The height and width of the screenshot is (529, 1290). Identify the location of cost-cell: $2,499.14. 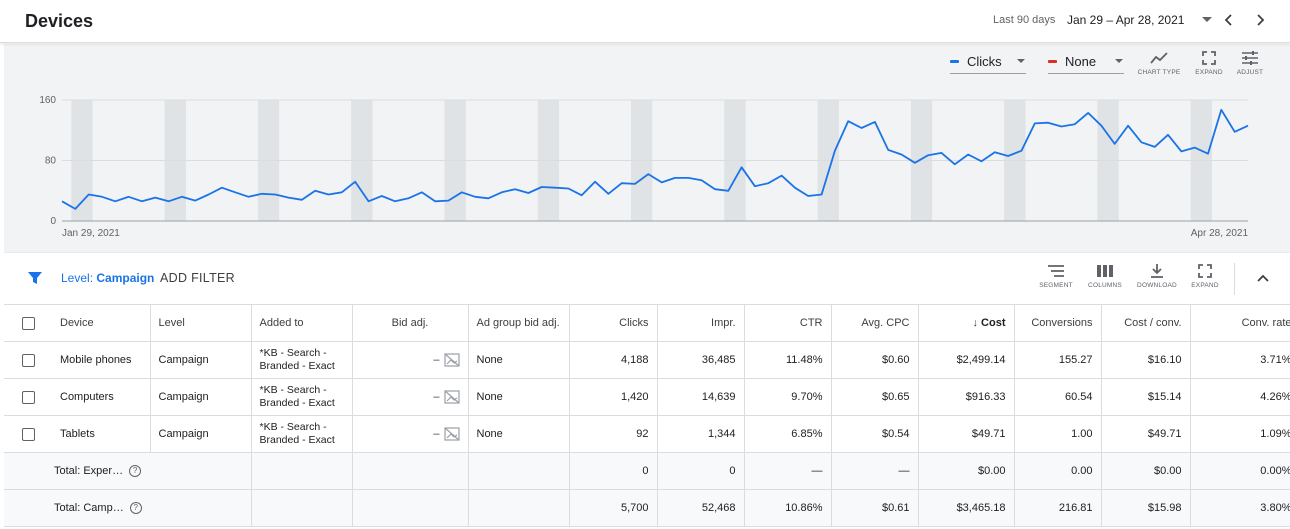
(966, 360).